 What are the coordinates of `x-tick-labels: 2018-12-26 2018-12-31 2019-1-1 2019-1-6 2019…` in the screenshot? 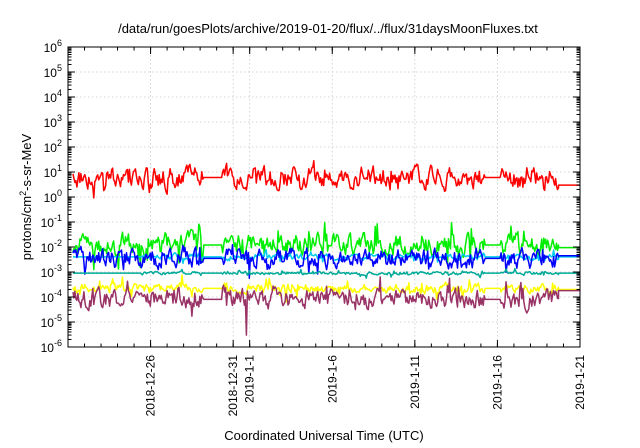 It's located at (365, 386).